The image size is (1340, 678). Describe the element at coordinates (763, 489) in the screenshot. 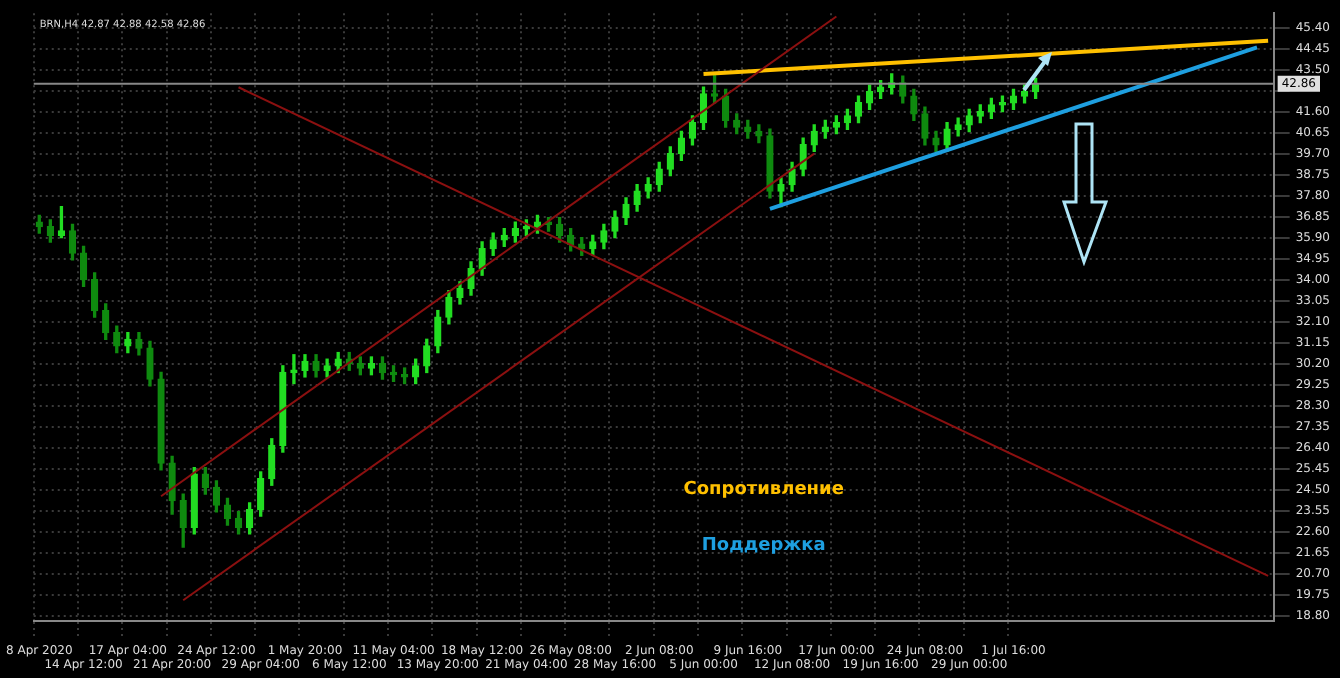

I see `annotation: Сопротивление` at that location.